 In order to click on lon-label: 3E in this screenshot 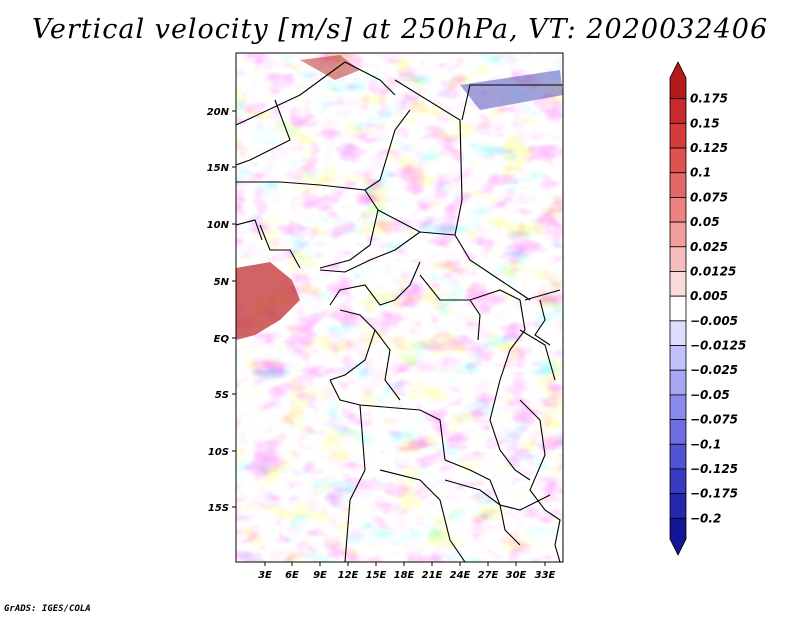, I will do `click(265, 575)`.